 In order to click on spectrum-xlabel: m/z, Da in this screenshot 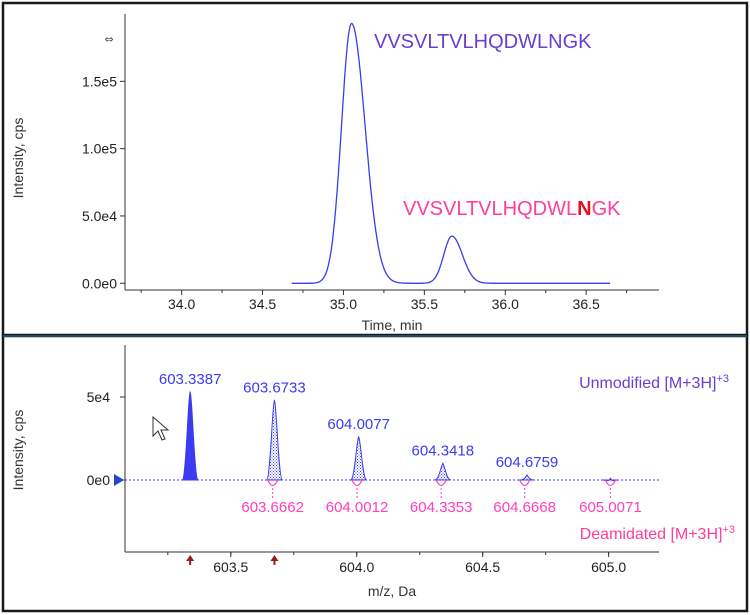, I will do `click(392, 591)`.